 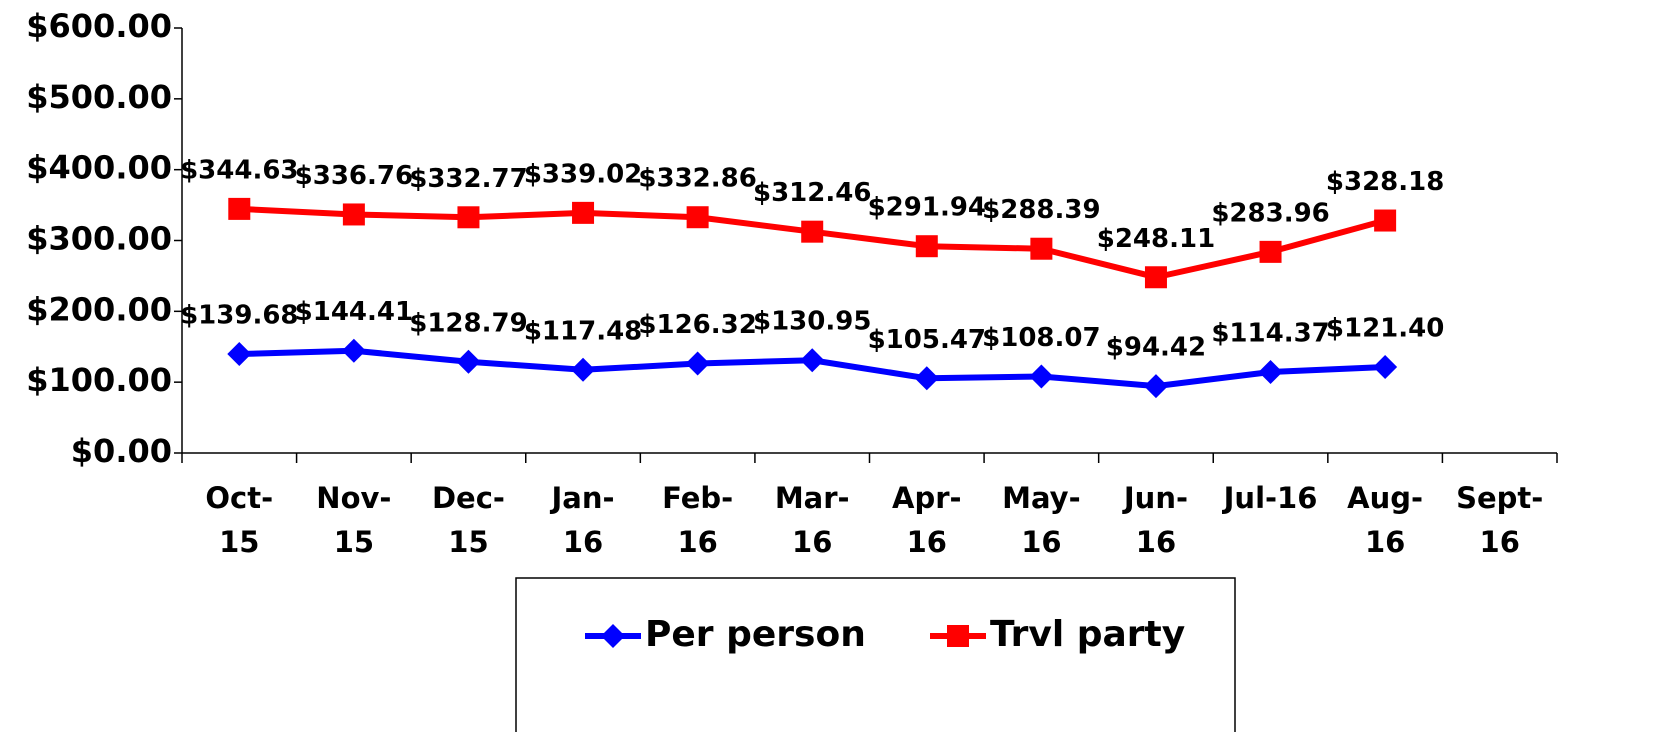 I want to click on data-label: $128.79, so click(x=468, y=323).